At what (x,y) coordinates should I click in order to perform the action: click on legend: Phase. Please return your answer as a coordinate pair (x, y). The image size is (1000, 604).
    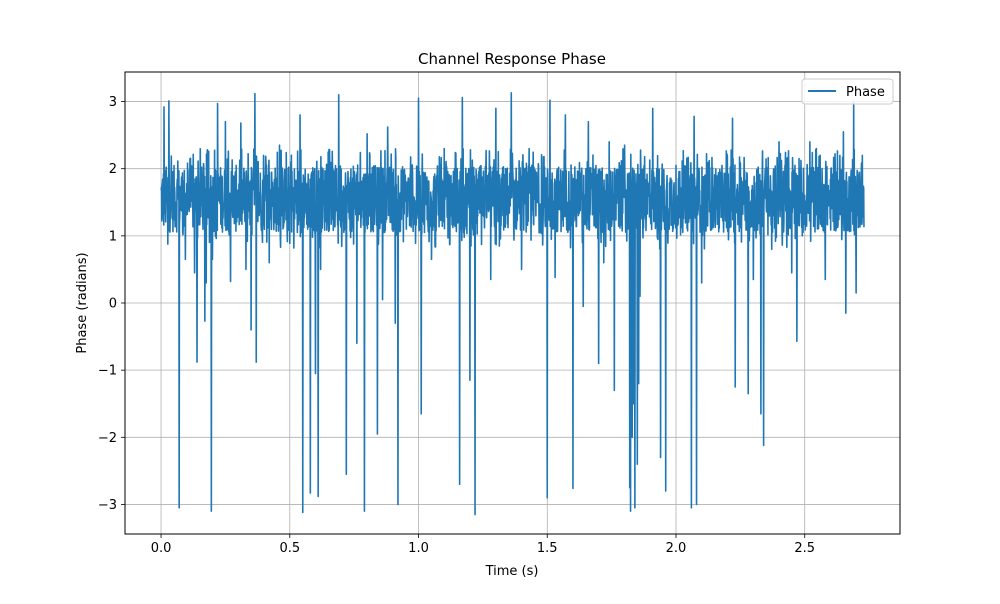
    Looking at the image, I should click on (847, 91).